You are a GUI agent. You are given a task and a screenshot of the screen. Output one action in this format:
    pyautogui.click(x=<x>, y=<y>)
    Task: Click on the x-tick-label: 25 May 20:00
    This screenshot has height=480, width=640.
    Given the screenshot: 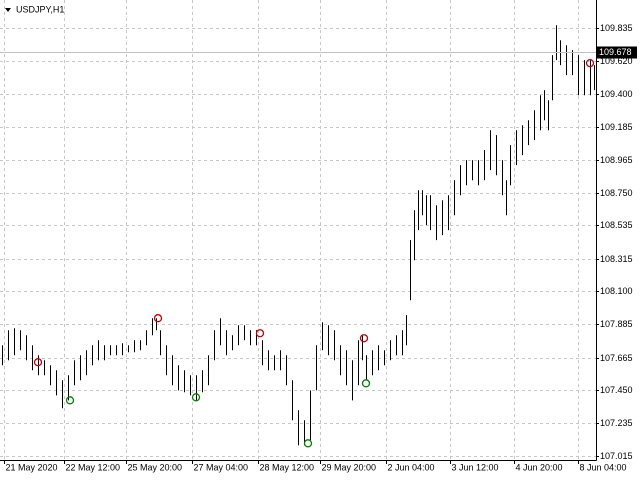 What is the action you would take?
    pyautogui.click(x=155, y=467)
    